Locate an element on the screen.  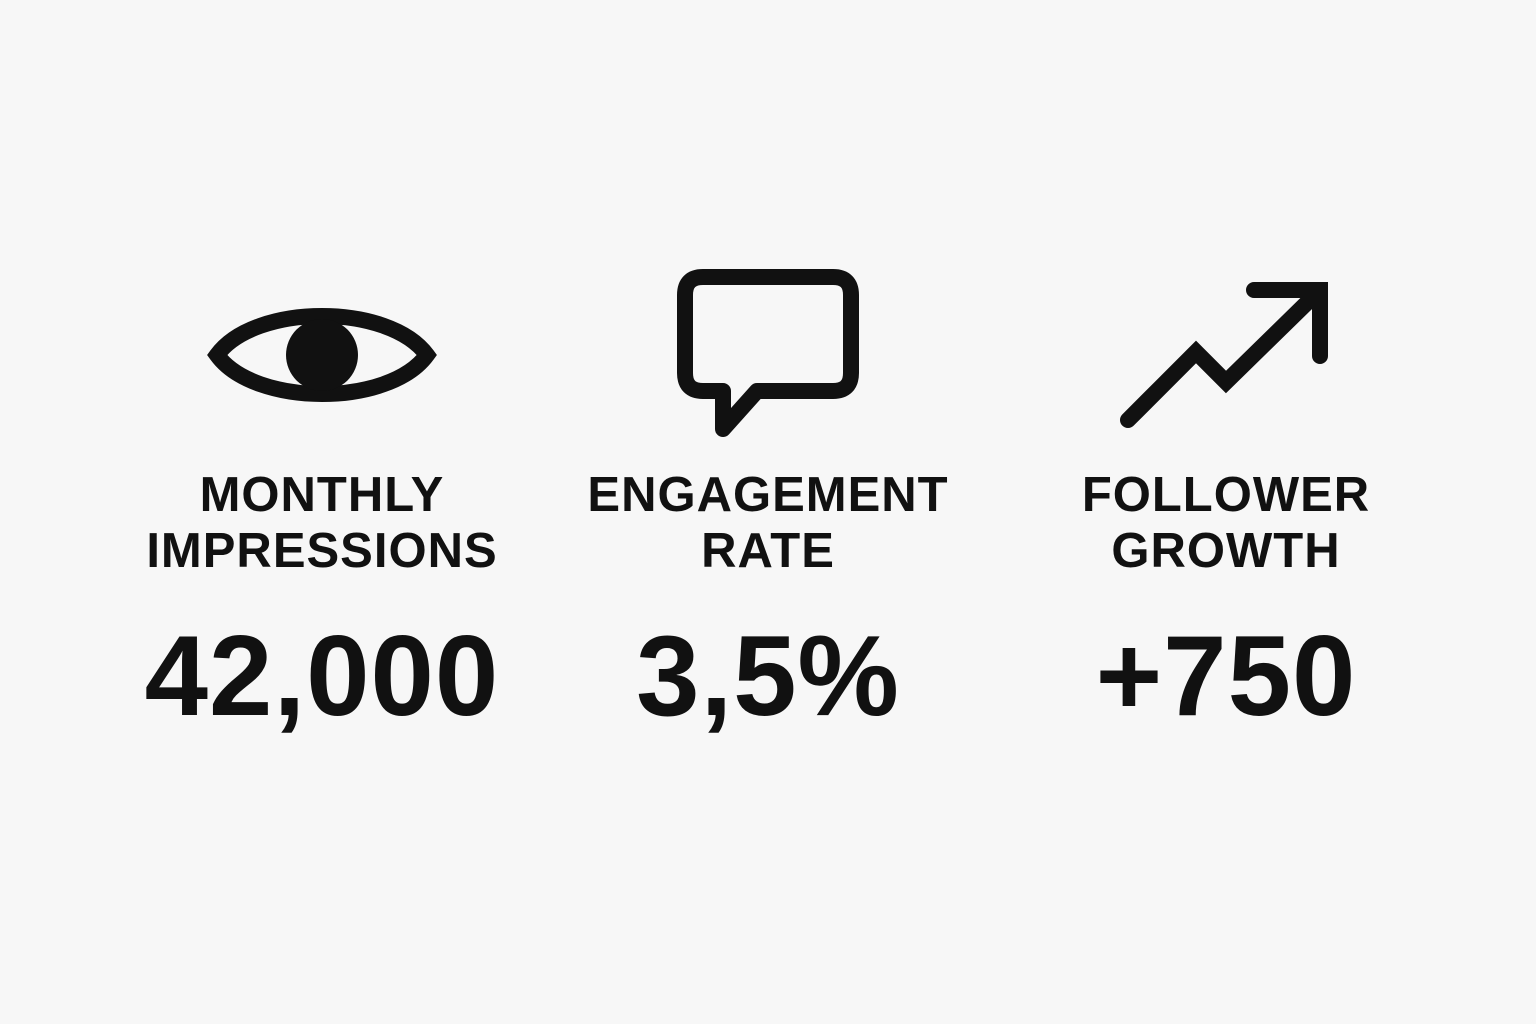
stat-label-line: ENGAGEMENT is located at coordinates (768, 495).